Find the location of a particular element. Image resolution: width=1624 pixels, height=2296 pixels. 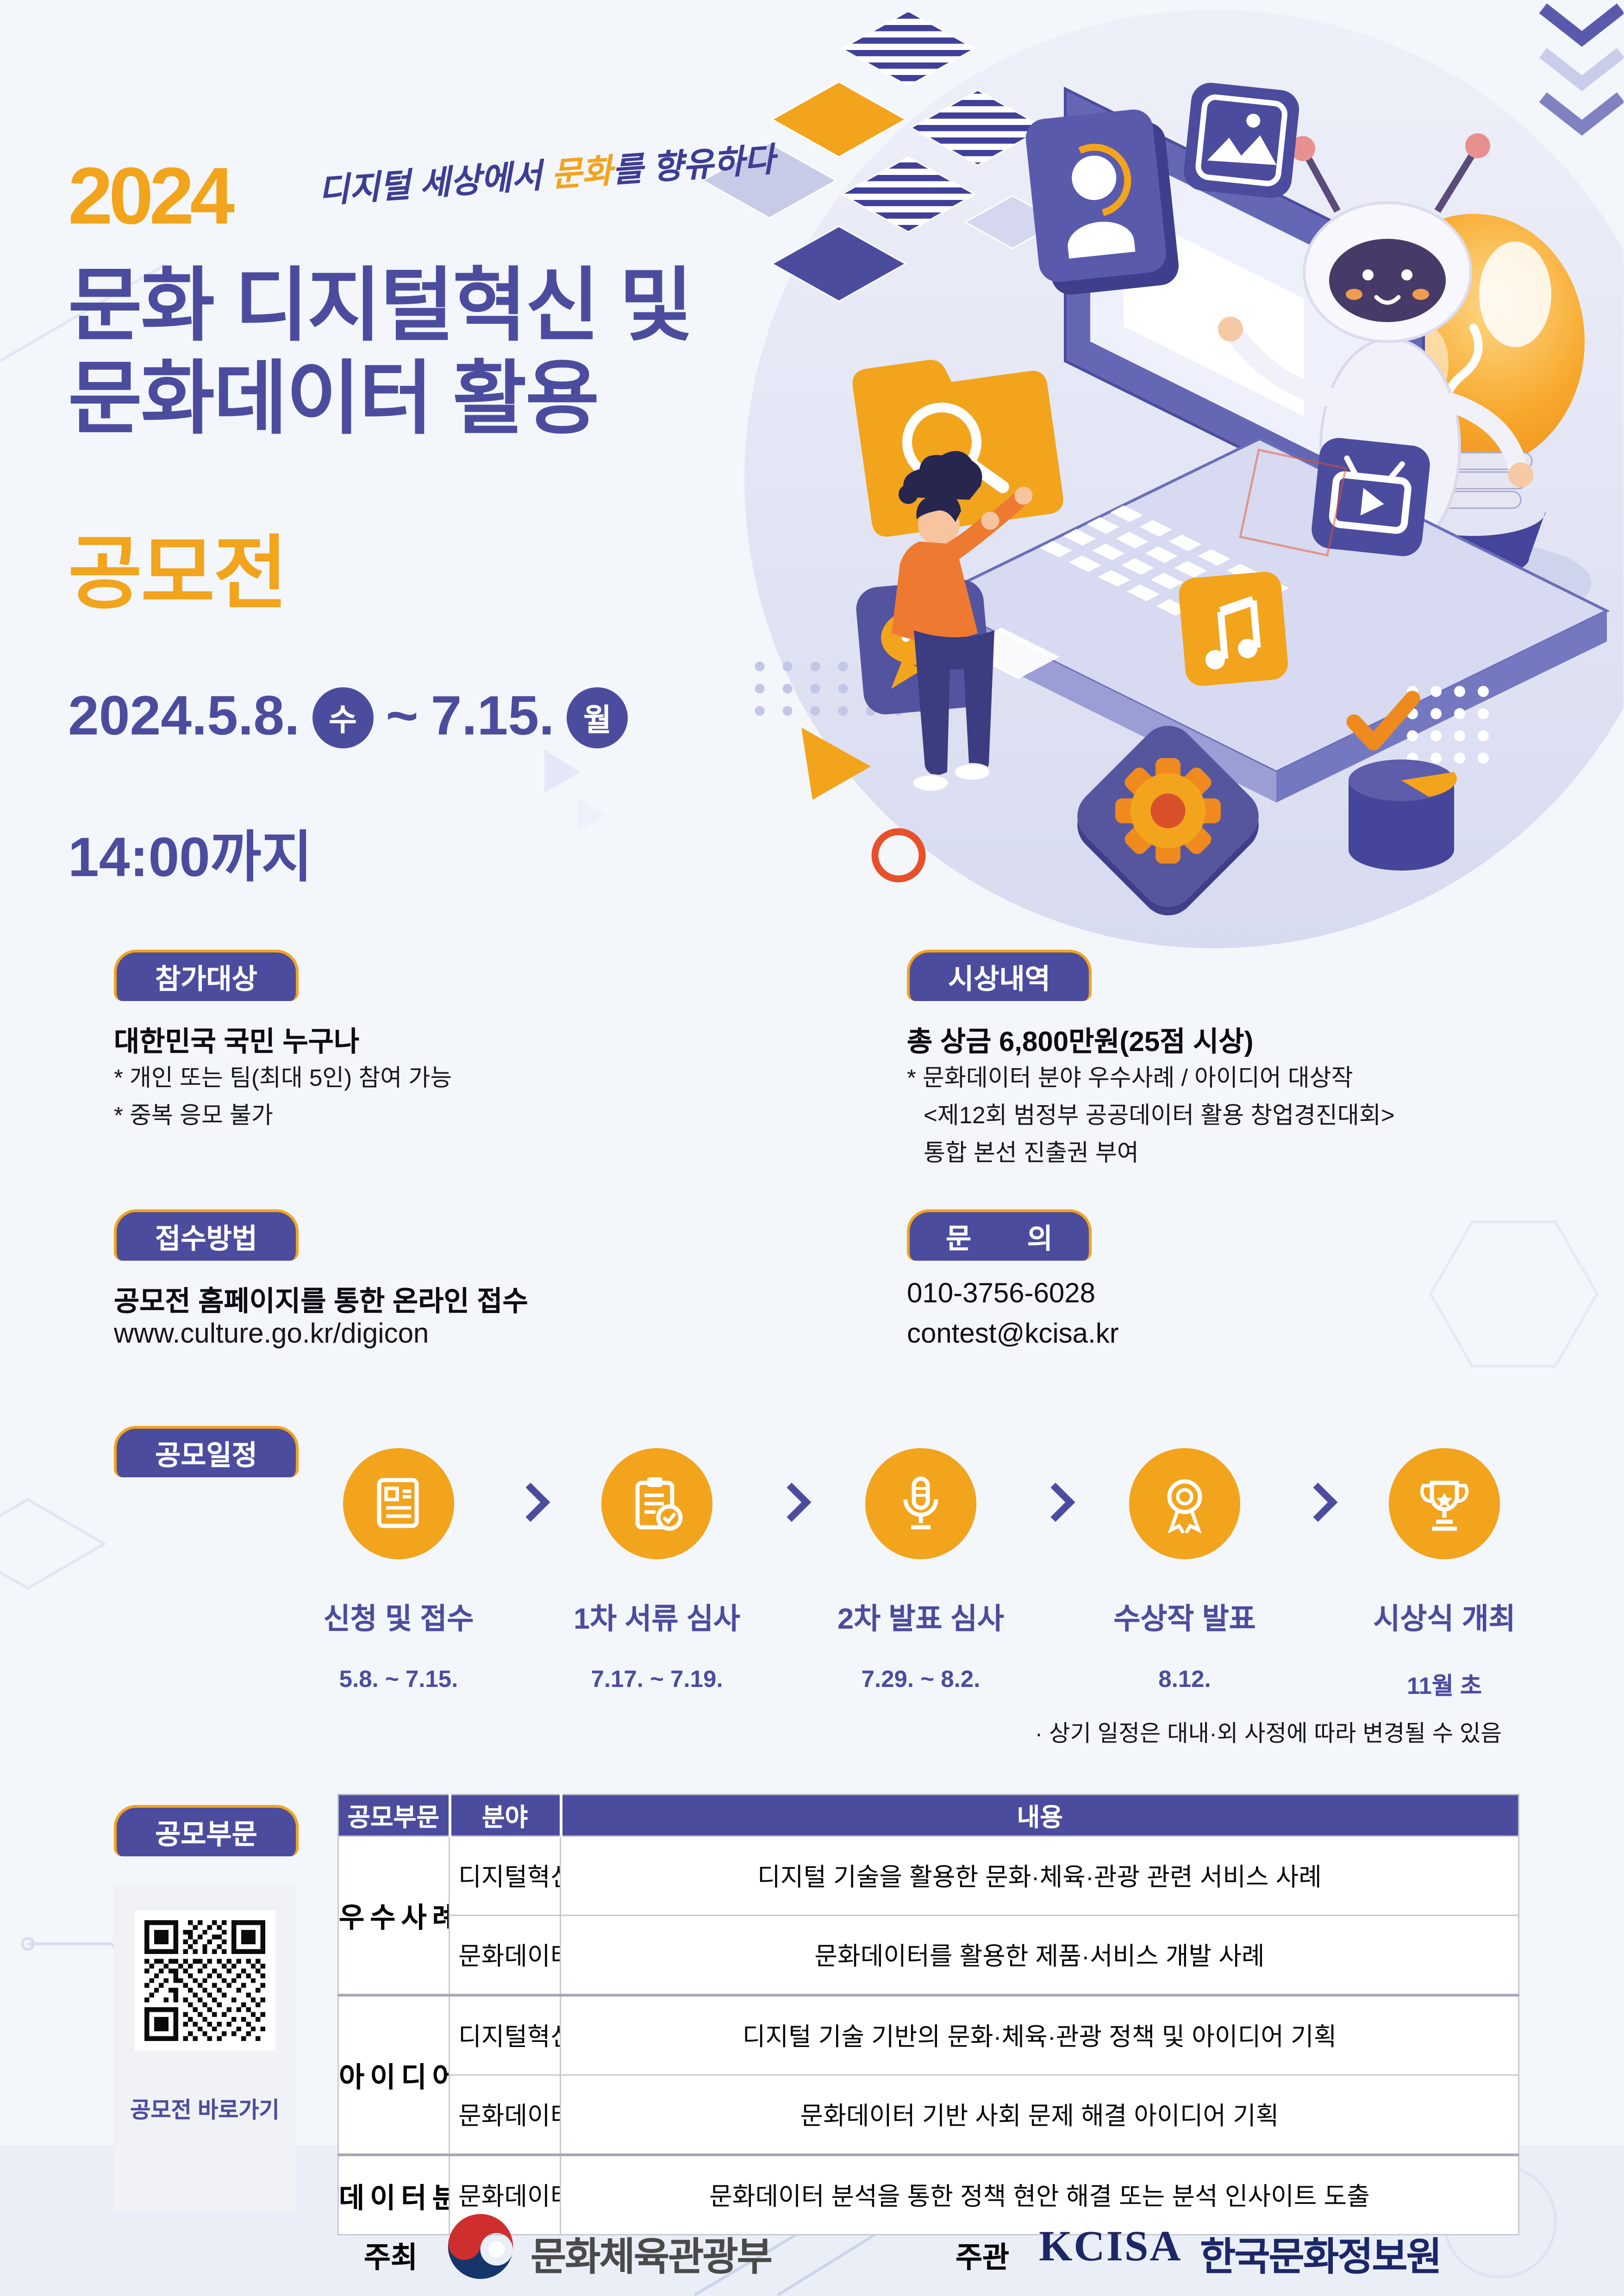

step-label: 수상작 발표 is located at coordinates (1184, 1620).